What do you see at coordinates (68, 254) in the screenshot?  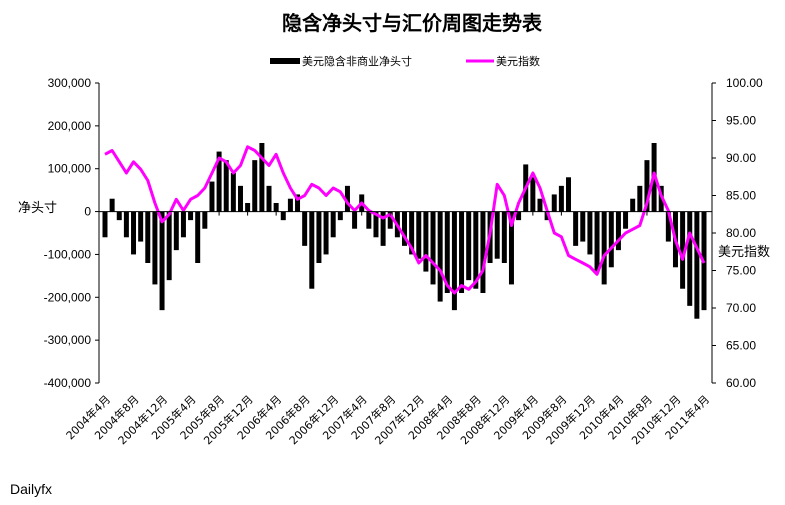 I see `left-tick-label: -100,000` at bounding box center [68, 254].